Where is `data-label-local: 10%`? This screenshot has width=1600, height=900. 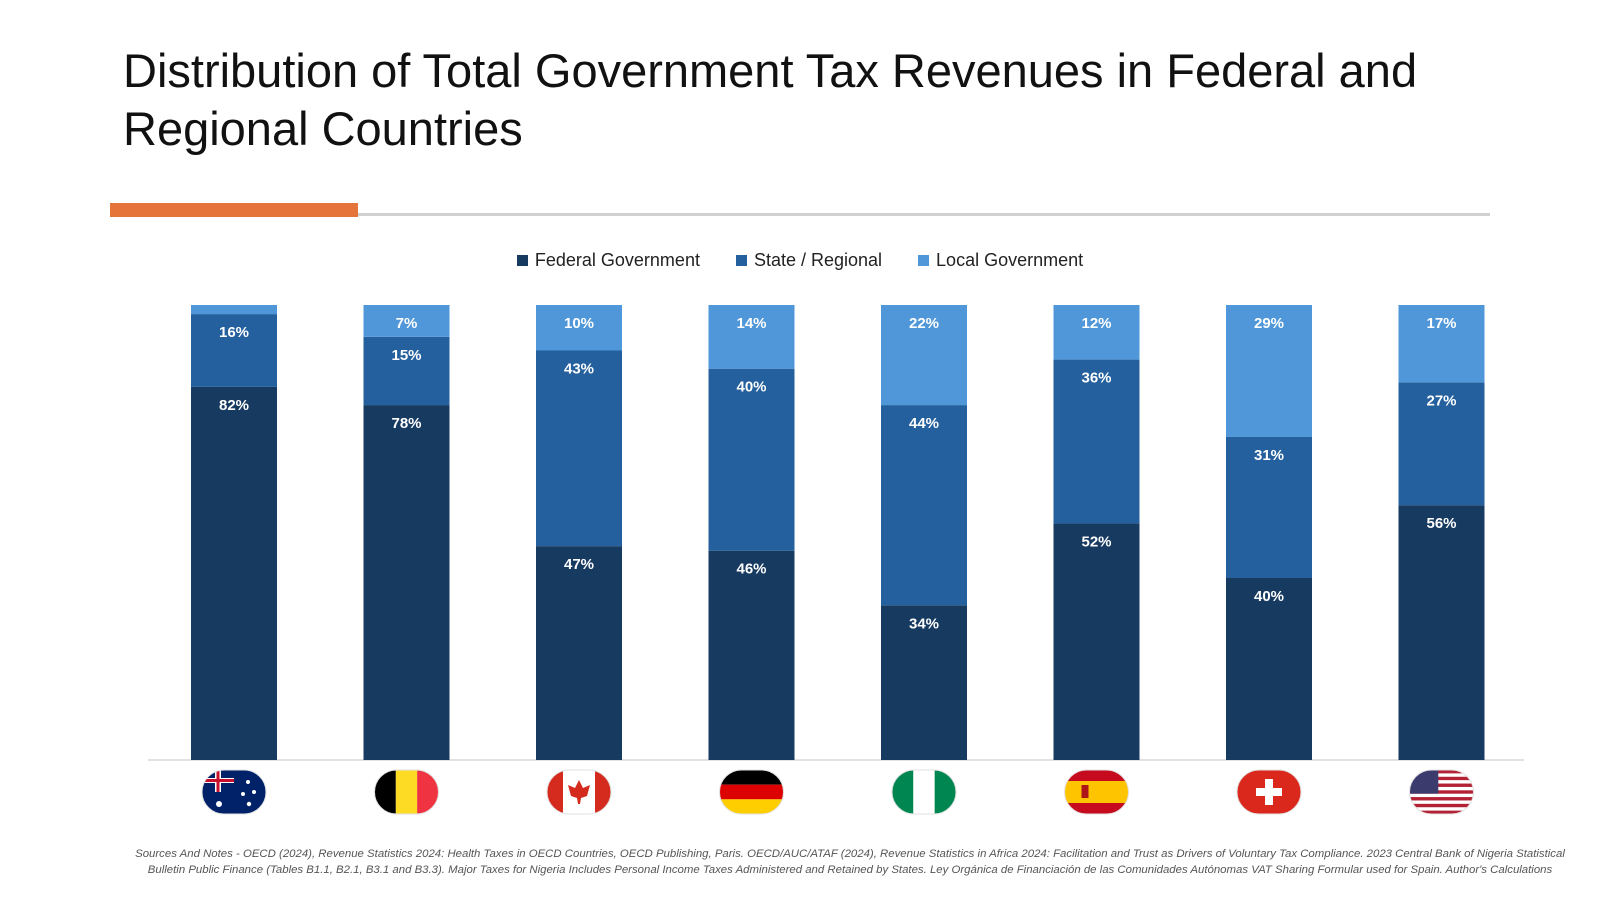 data-label-local: 10% is located at coordinates (579, 323).